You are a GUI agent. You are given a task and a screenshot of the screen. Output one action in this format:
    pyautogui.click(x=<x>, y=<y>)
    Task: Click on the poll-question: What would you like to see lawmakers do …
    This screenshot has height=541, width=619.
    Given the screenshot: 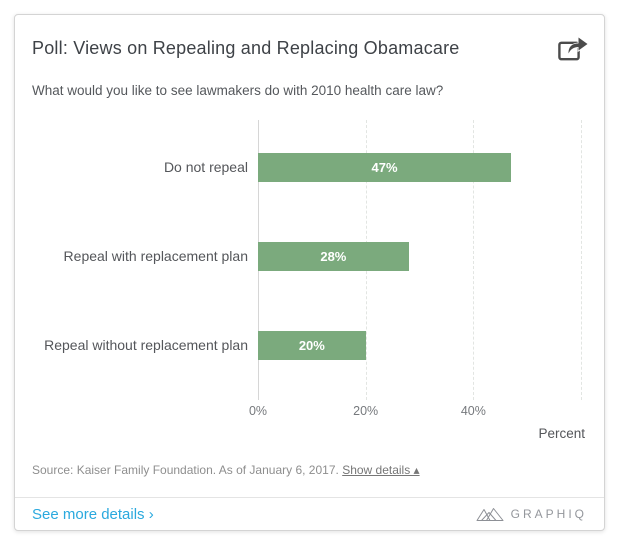 What is the action you would take?
    pyautogui.click(x=238, y=90)
    